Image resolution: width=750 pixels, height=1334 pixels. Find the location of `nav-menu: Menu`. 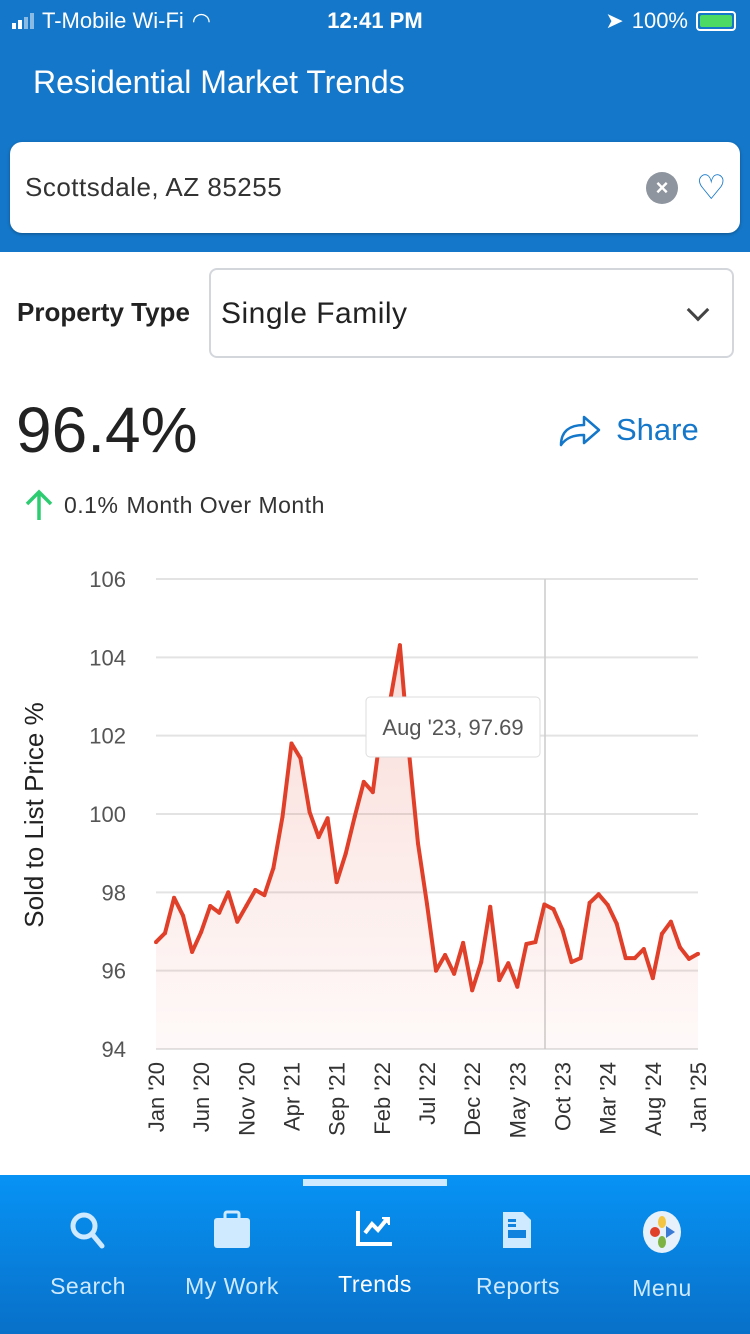

nav-menu: Menu is located at coordinates (662, 1254).